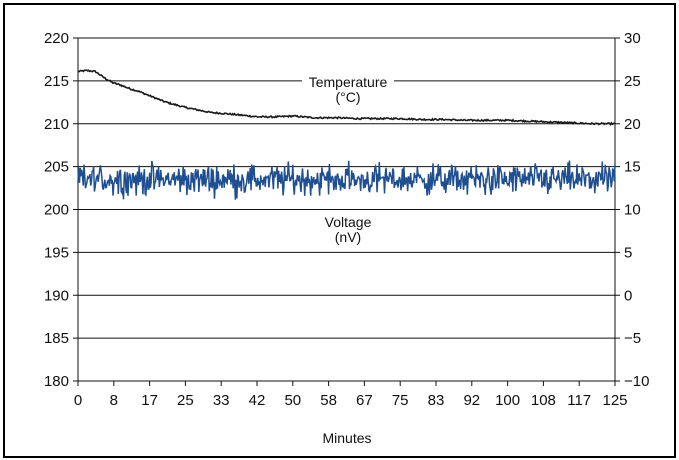 The height and width of the screenshot is (460, 679). I want to click on y-right-tick-label: 15, so click(632, 167).